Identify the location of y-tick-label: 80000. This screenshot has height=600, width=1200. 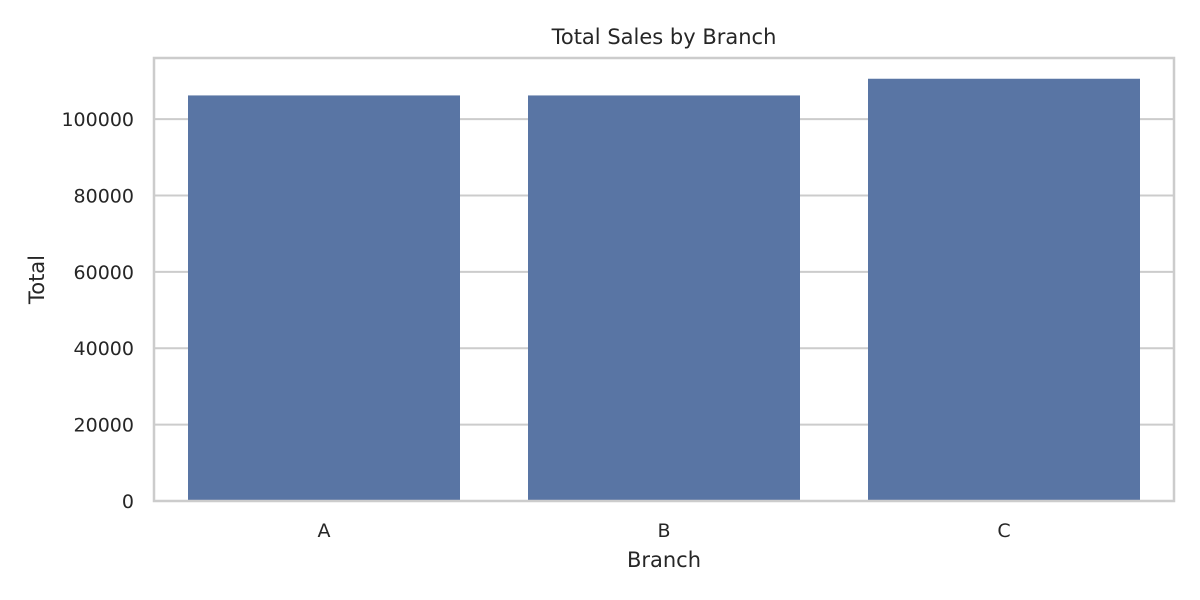
(104, 196).